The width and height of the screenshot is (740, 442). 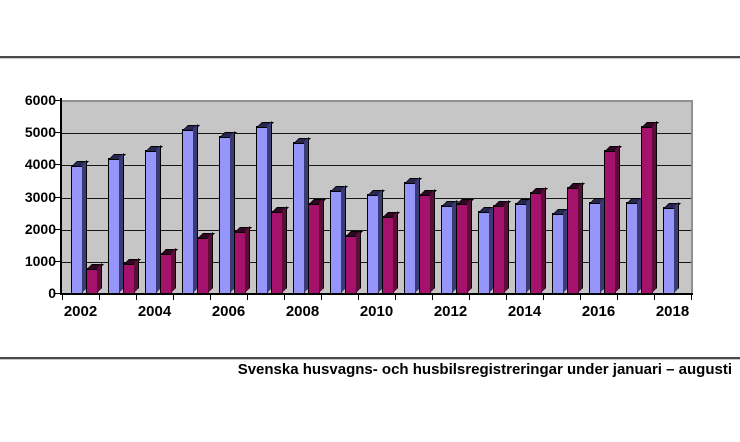 I want to click on bar-husbilar-2002, so click(x=92, y=281).